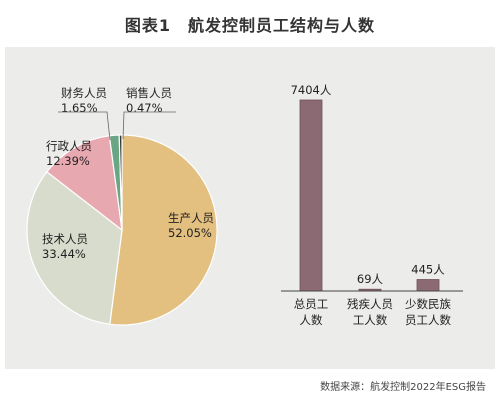 Image resolution: width=500 pixels, height=402 pixels. Describe the element at coordinates (311, 90) in the screenshot. I see `bar-value-label: 7404人` at that location.